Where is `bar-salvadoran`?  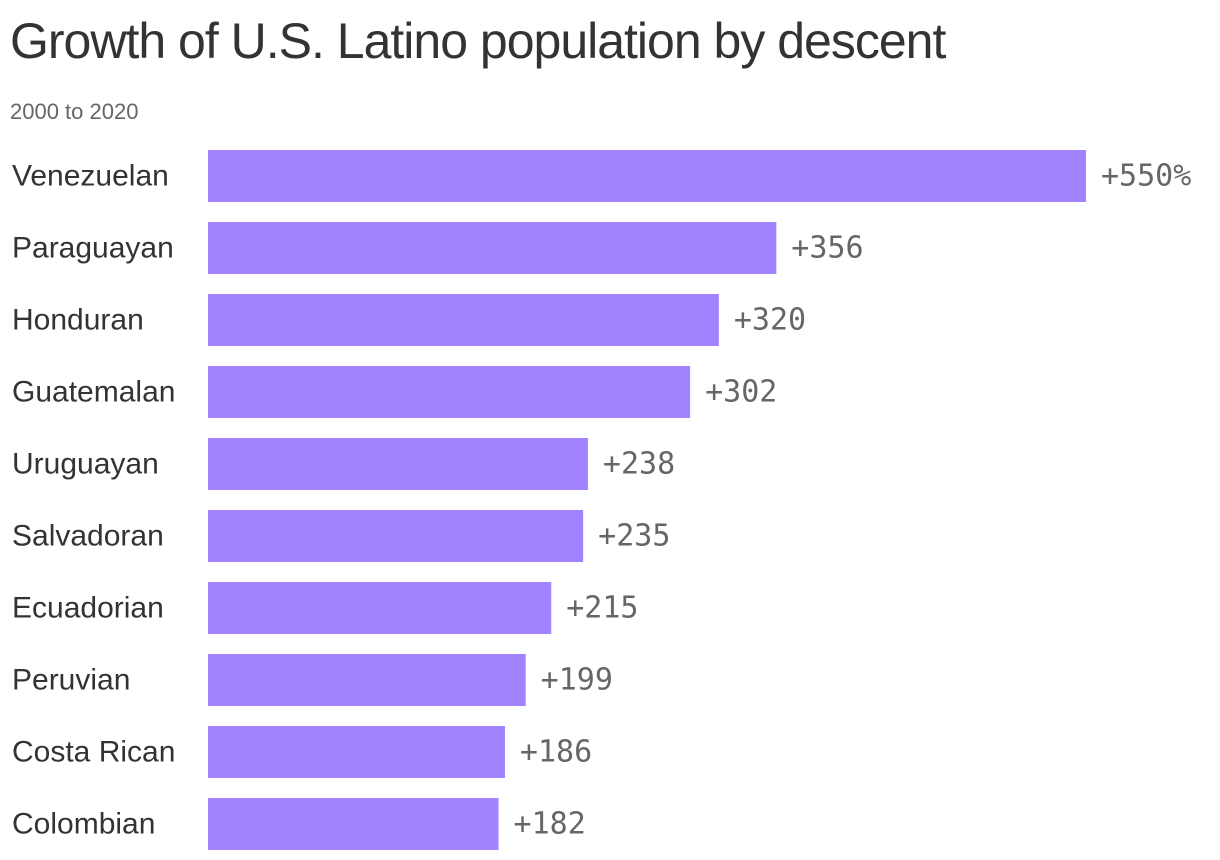 bar-salvadoran is located at coordinates (396, 536).